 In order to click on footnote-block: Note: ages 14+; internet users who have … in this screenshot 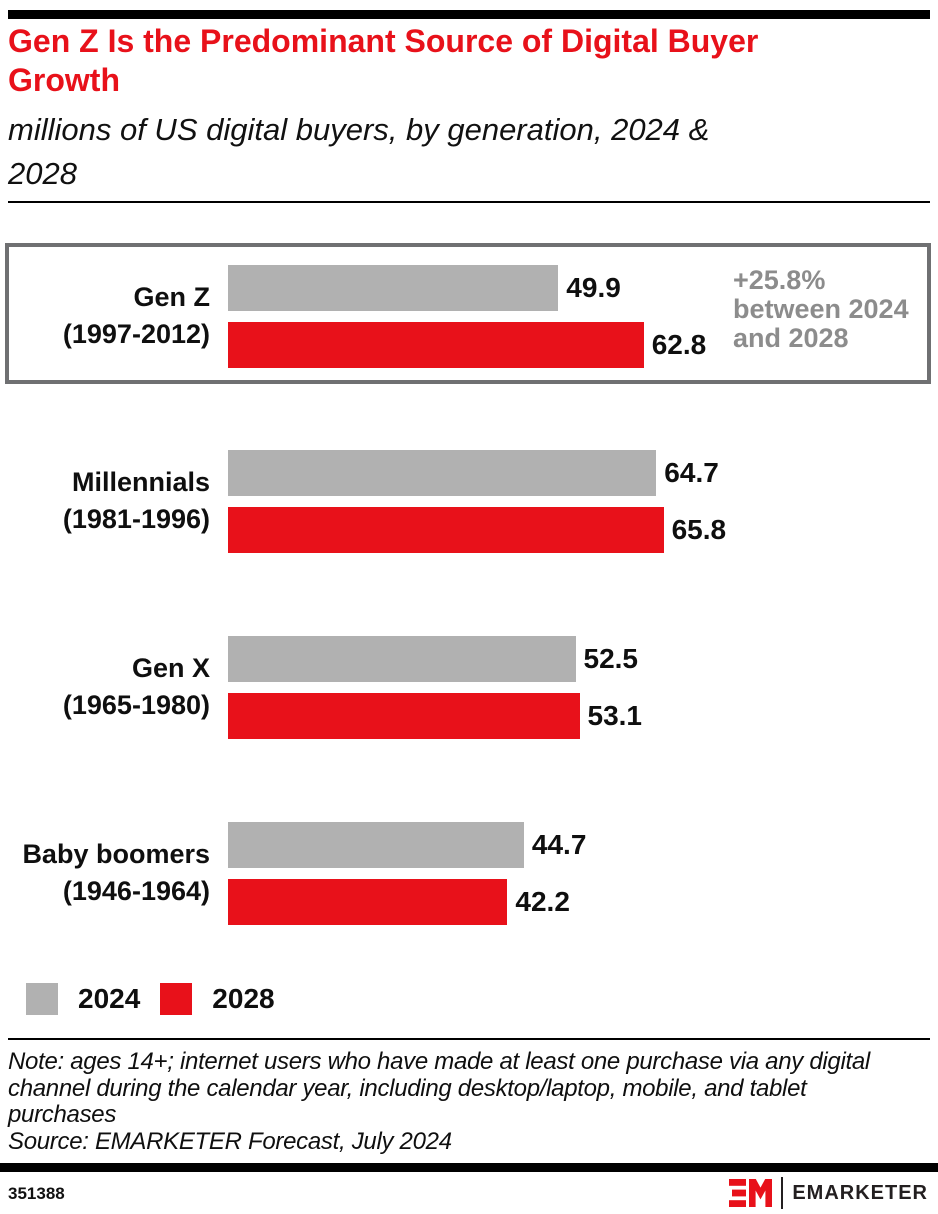, I will do `click(467, 1101)`.